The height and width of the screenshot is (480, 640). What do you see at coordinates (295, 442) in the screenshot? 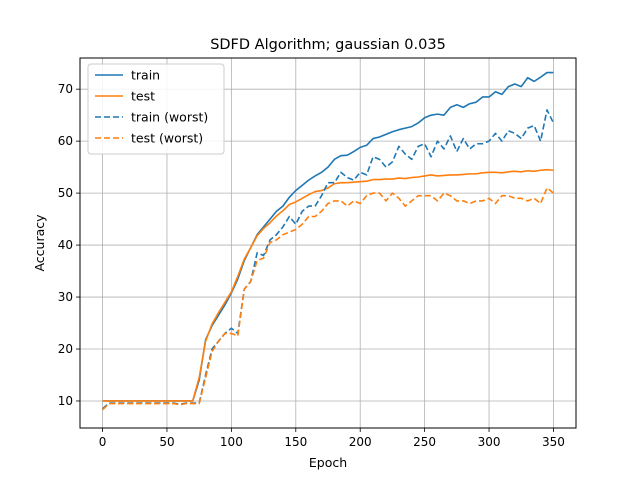
I see `x-tick-label: 150` at bounding box center [295, 442].